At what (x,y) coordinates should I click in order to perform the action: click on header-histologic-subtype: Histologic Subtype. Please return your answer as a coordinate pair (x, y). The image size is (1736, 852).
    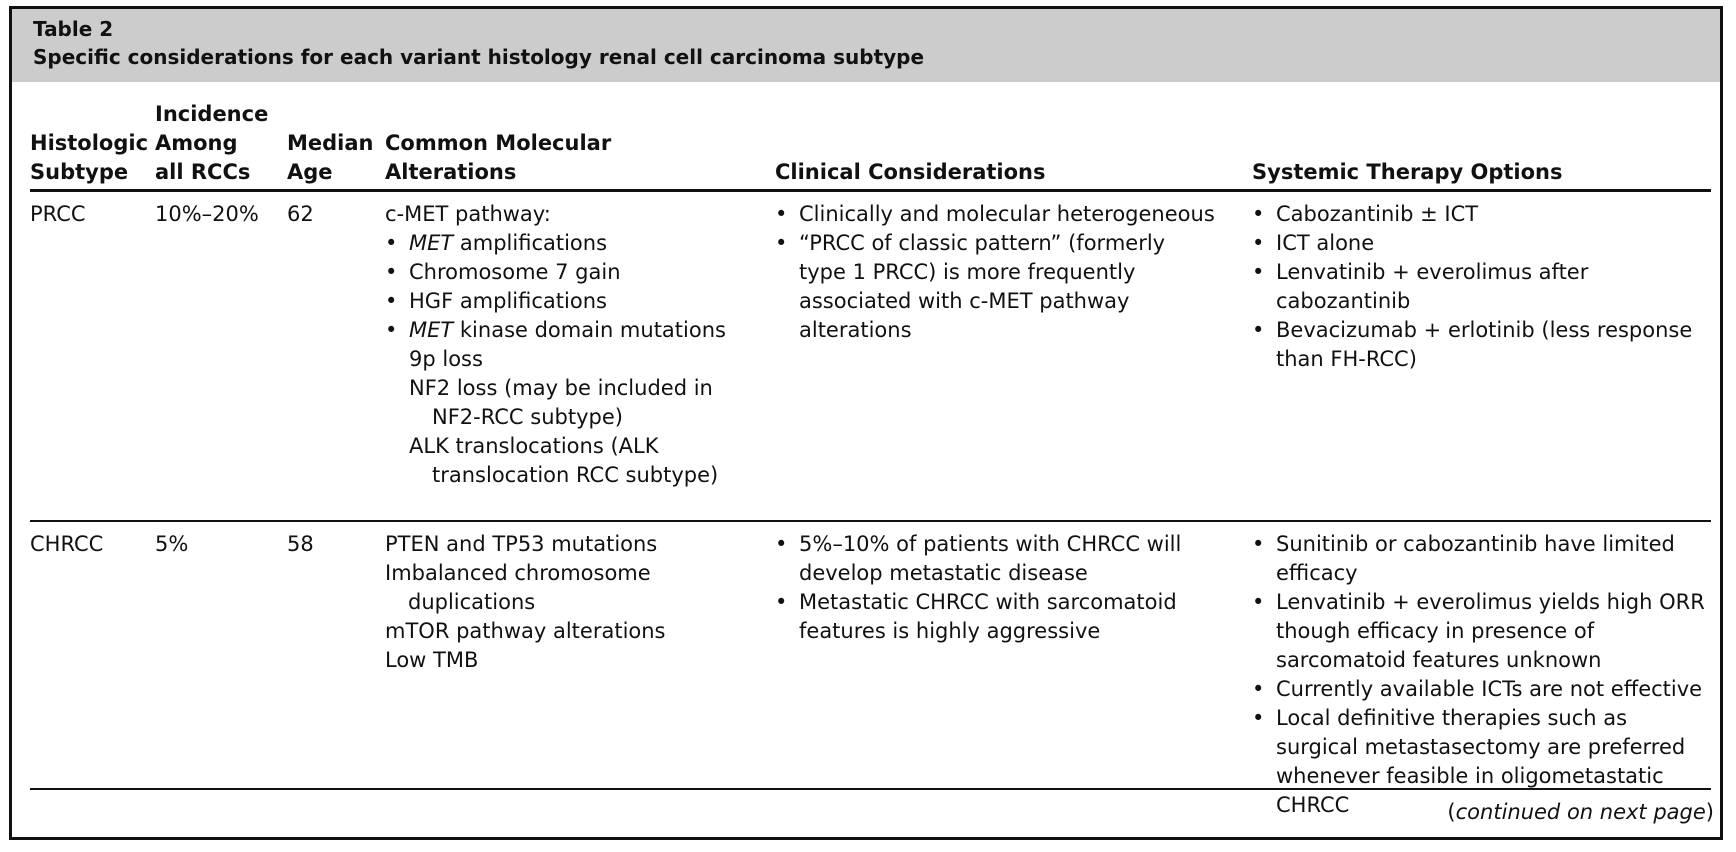
    Looking at the image, I should click on (89, 157).